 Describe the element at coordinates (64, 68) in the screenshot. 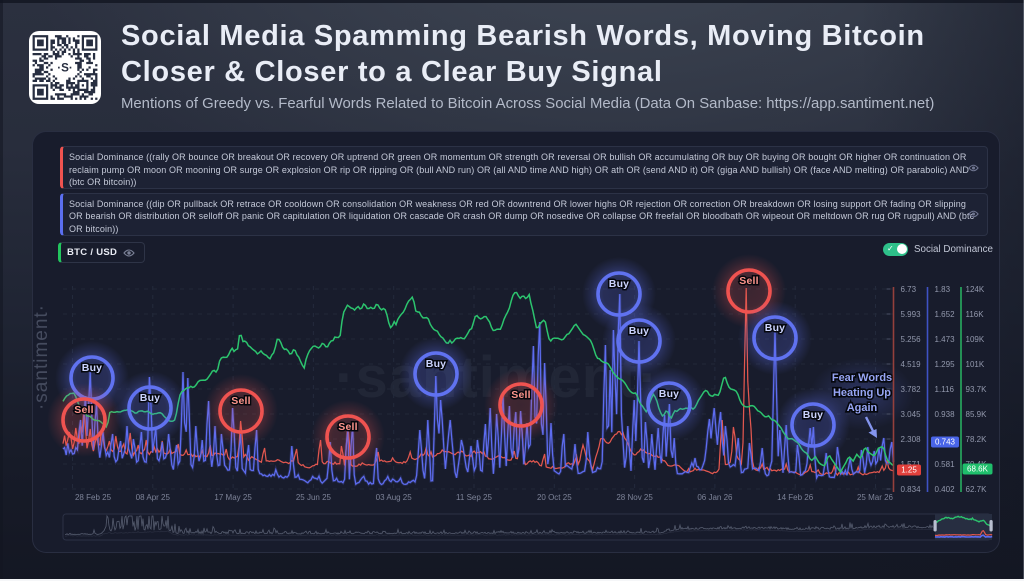

I see `svg-text: ·S·` at that location.